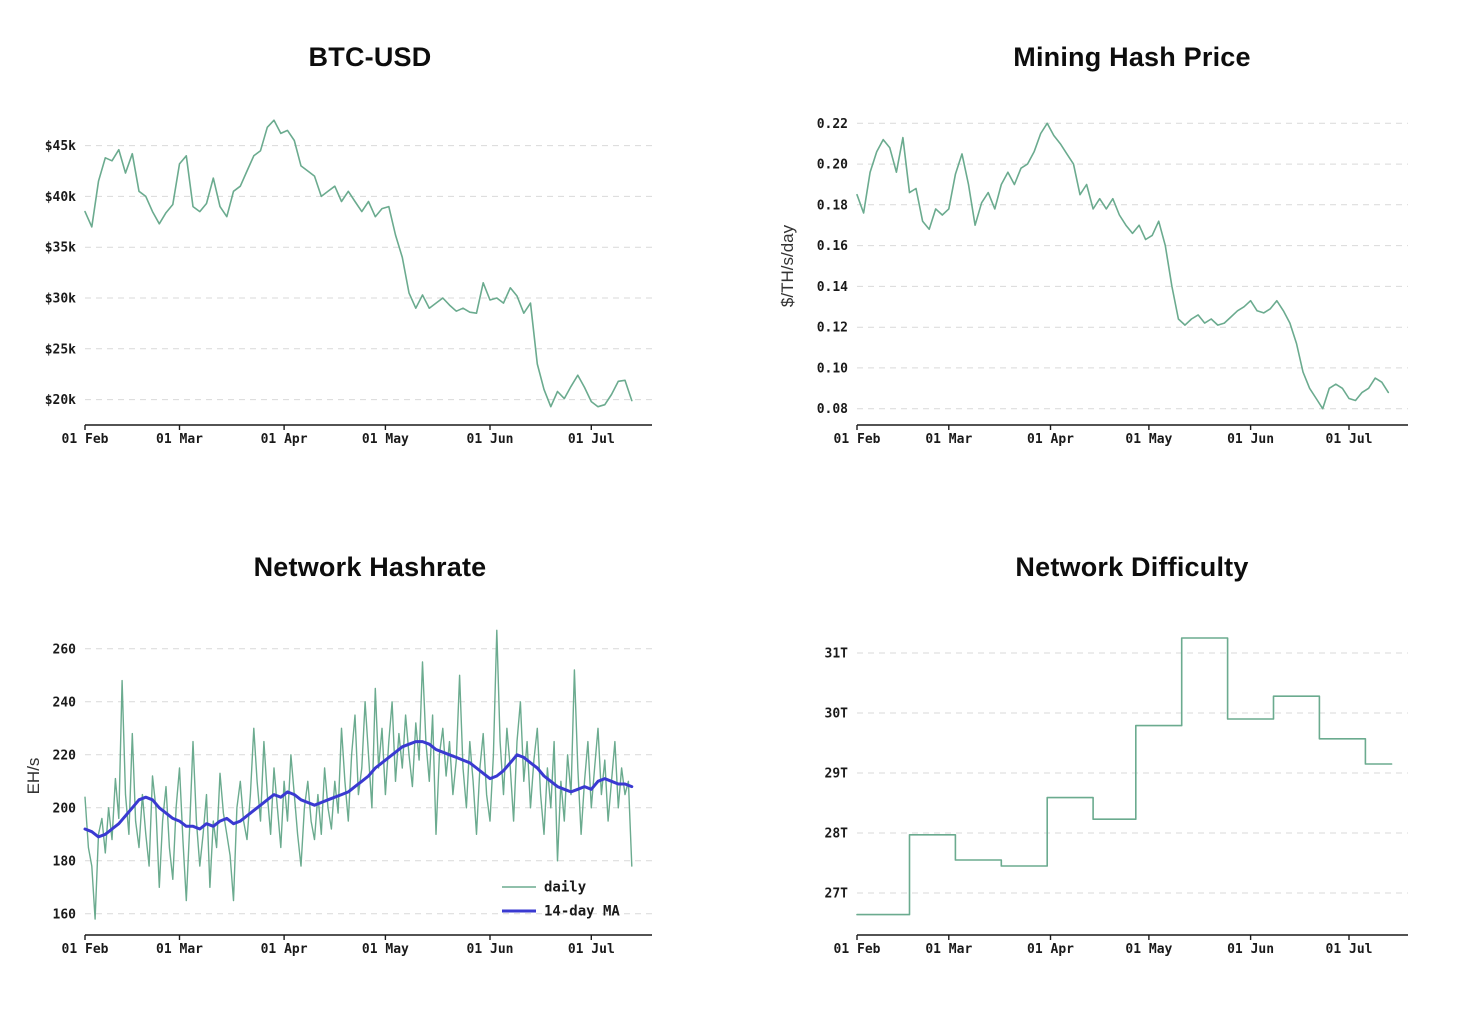 The image size is (1480, 1020). Describe the element at coordinates (832, 124) in the screenshot. I see `y-tick-label: 0.22` at that location.